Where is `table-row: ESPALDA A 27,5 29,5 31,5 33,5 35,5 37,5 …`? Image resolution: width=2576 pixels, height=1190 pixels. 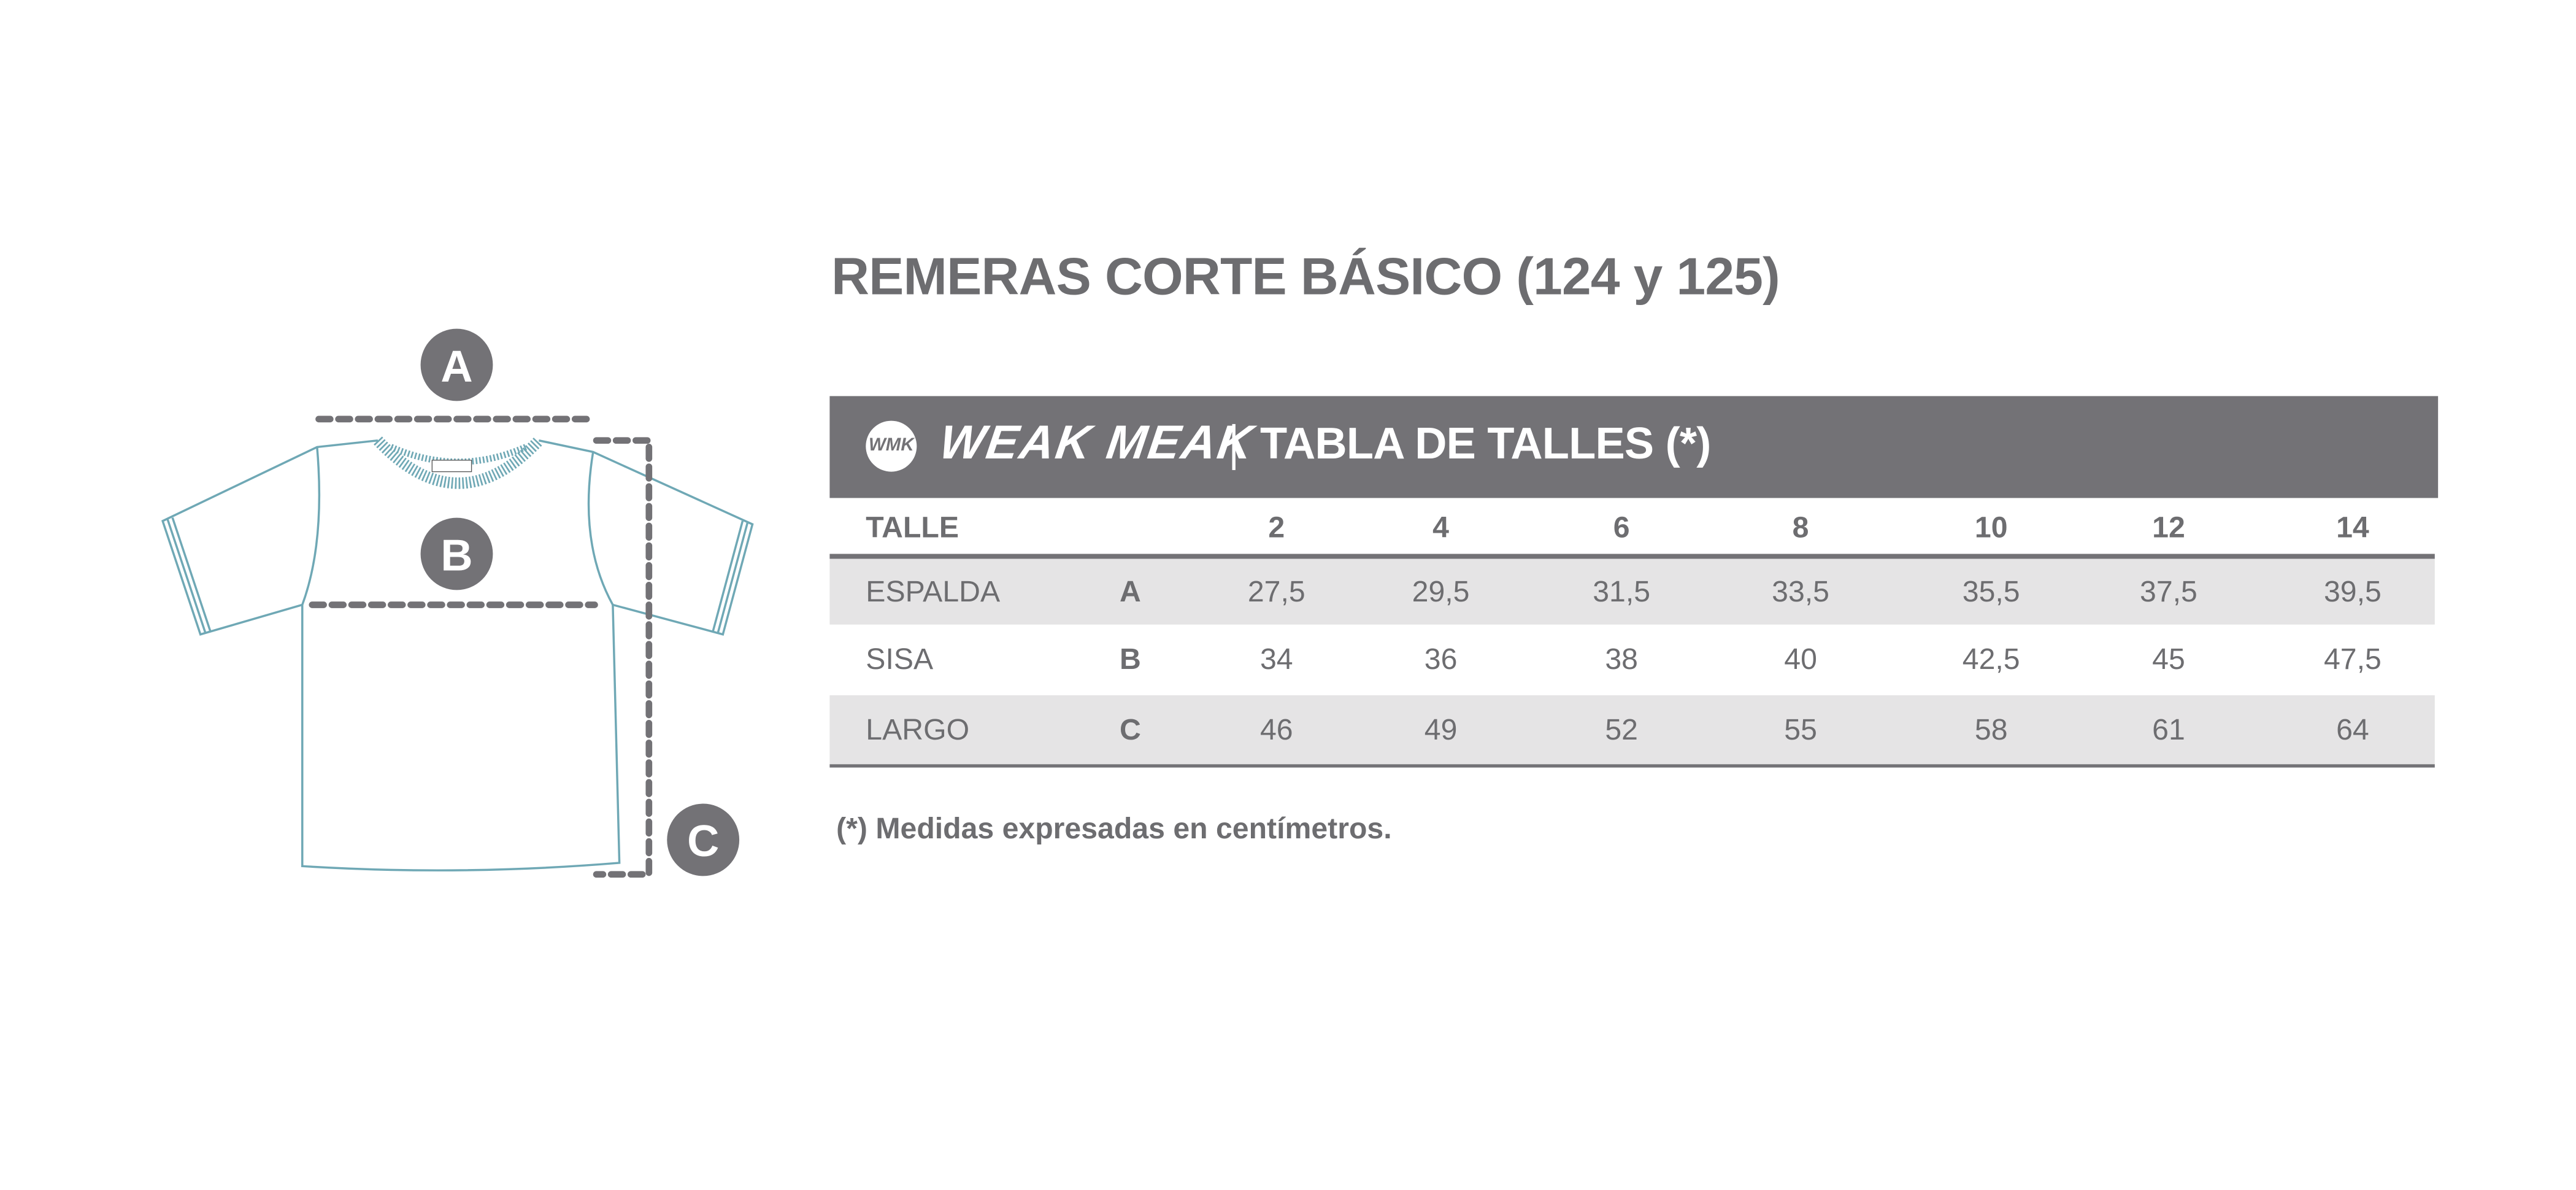 table-row: ESPALDA A 27,5 29,5 31,5 33,5 35,5 37,5 … is located at coordinates (1632, 591).